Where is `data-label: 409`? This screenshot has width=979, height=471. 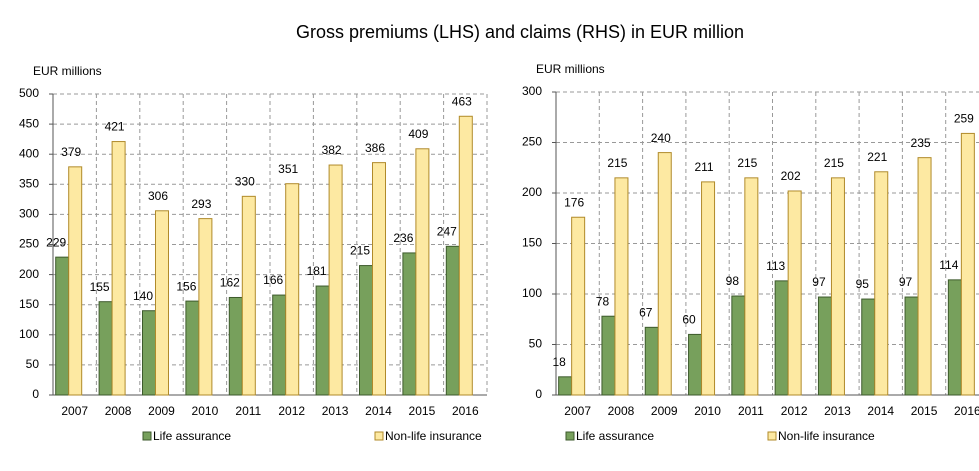
data-label: 409 is located at coordinates (418, 134).